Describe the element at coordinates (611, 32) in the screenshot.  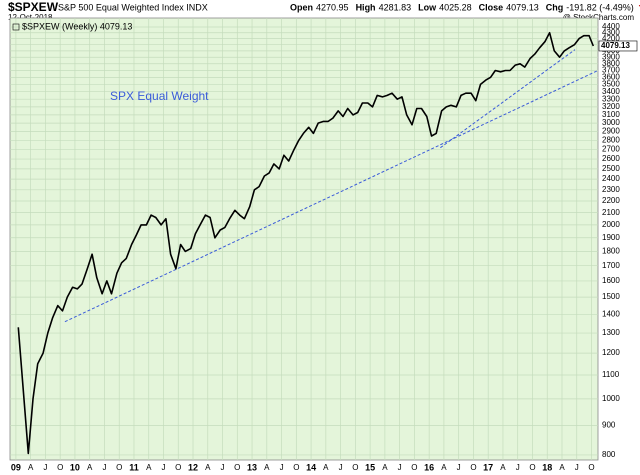
I see `y-tick-label: 4300` at that location.